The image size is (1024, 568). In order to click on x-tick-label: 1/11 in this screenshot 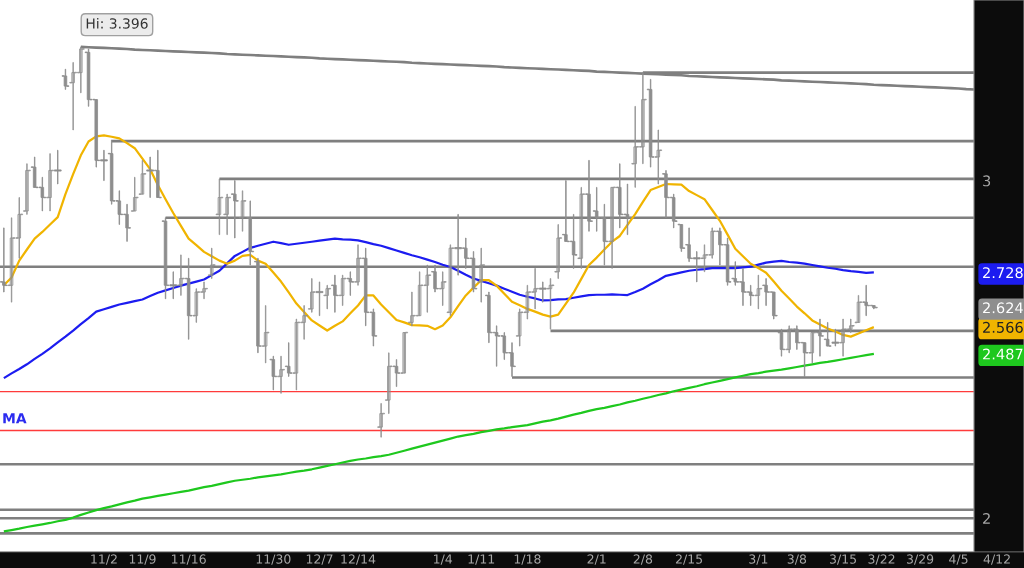, I will do `click(481, 559)`.